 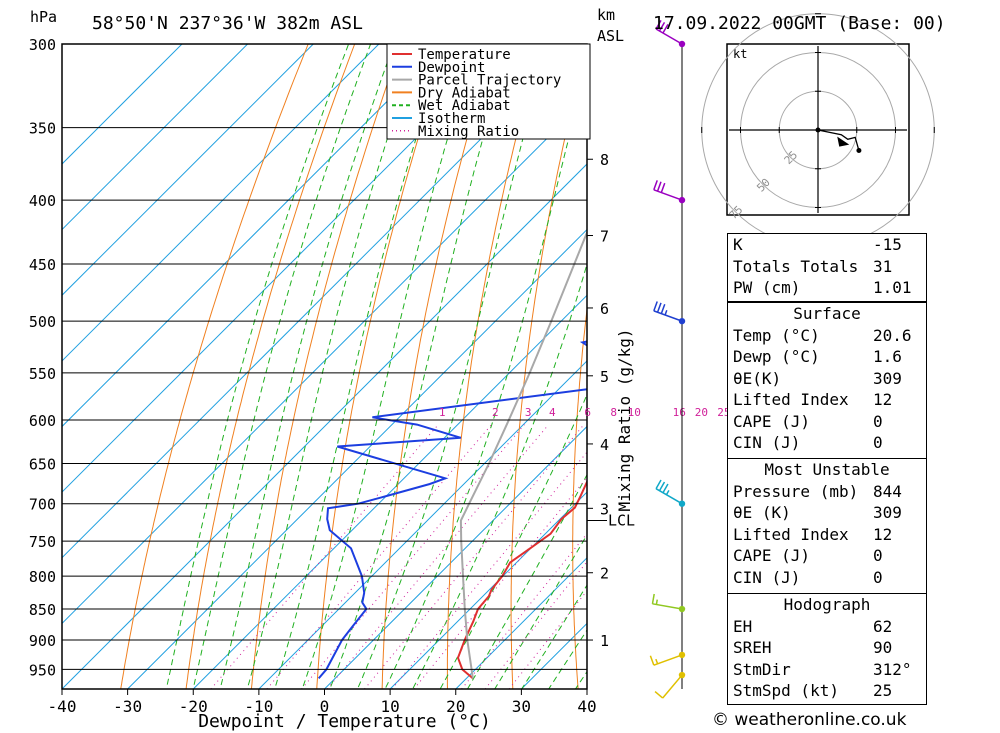 I want to click on pressure-tick-label: 850, so click(x=42, y=610).